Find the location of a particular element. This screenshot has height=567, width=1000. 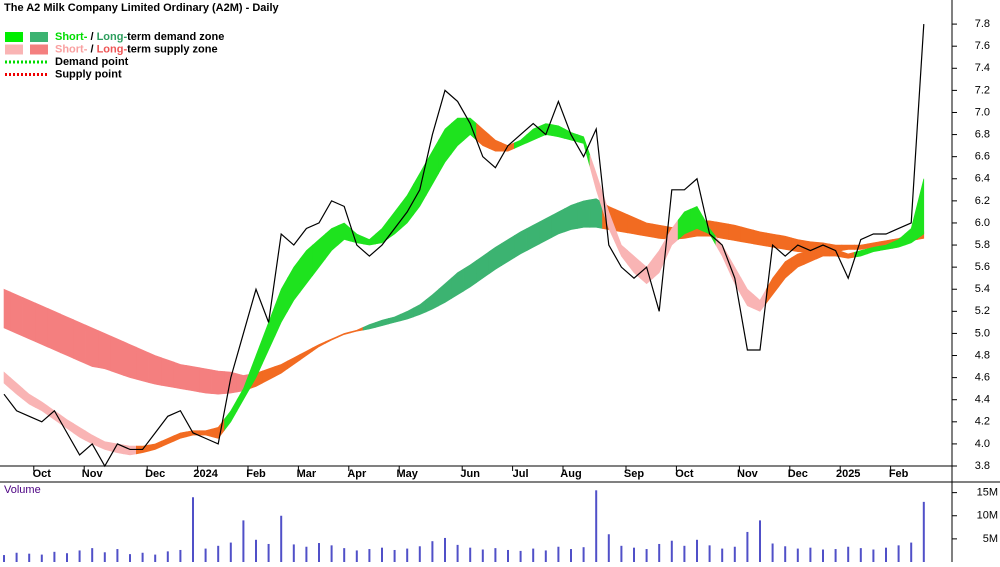

legend-part: term demand zone is located at coordinates (175, 37).